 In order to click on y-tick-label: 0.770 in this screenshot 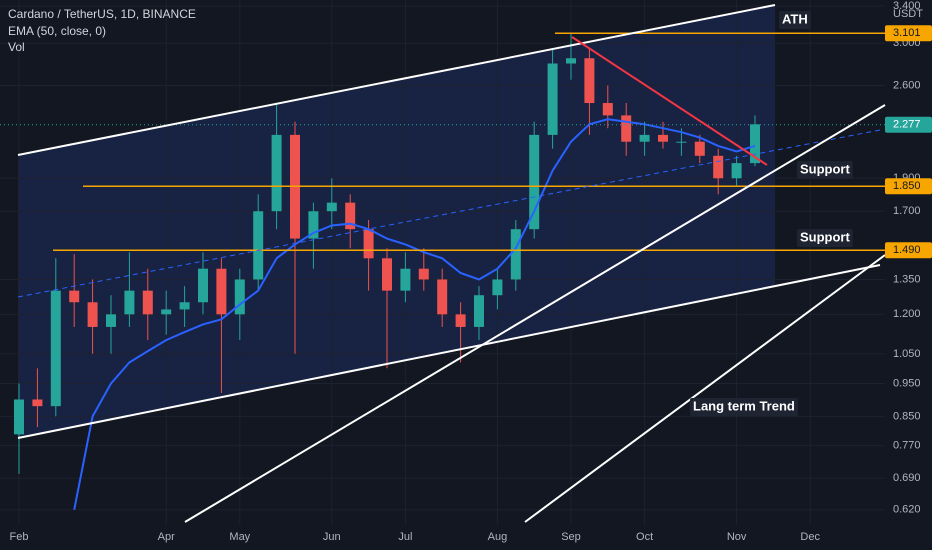, I will do `click(907, 446)`.